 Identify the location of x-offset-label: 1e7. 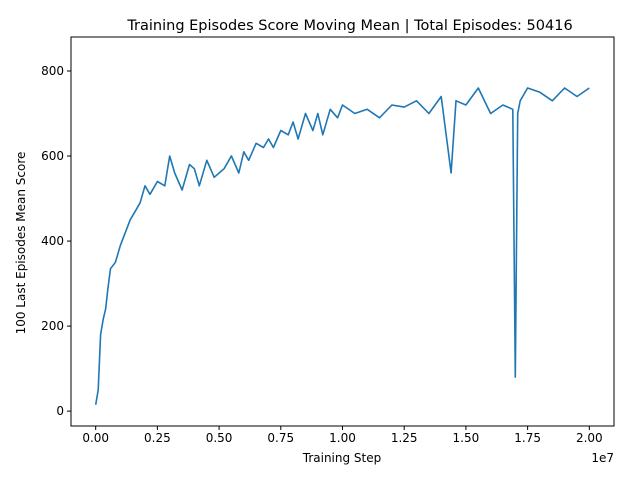
(602, 458).